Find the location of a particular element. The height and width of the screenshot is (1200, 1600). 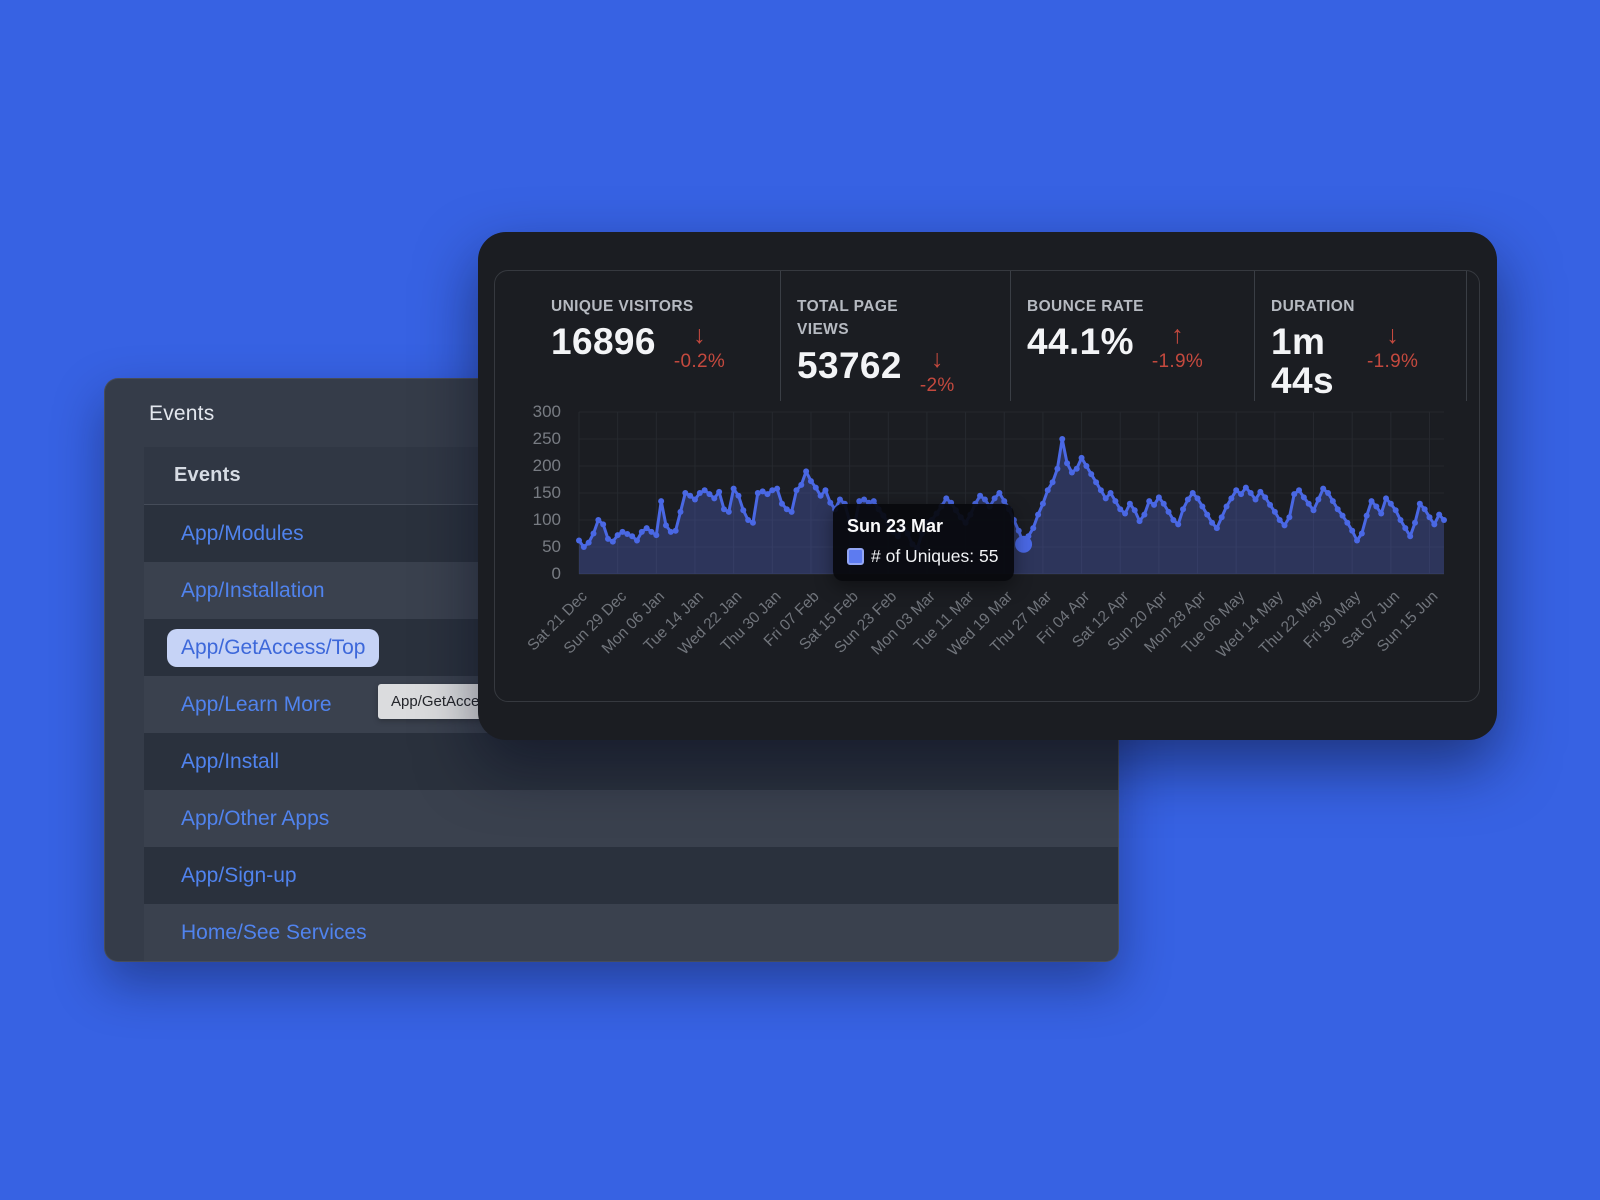

stat-main: 53762 ↓ -2% is located at coordinates (899, 370).